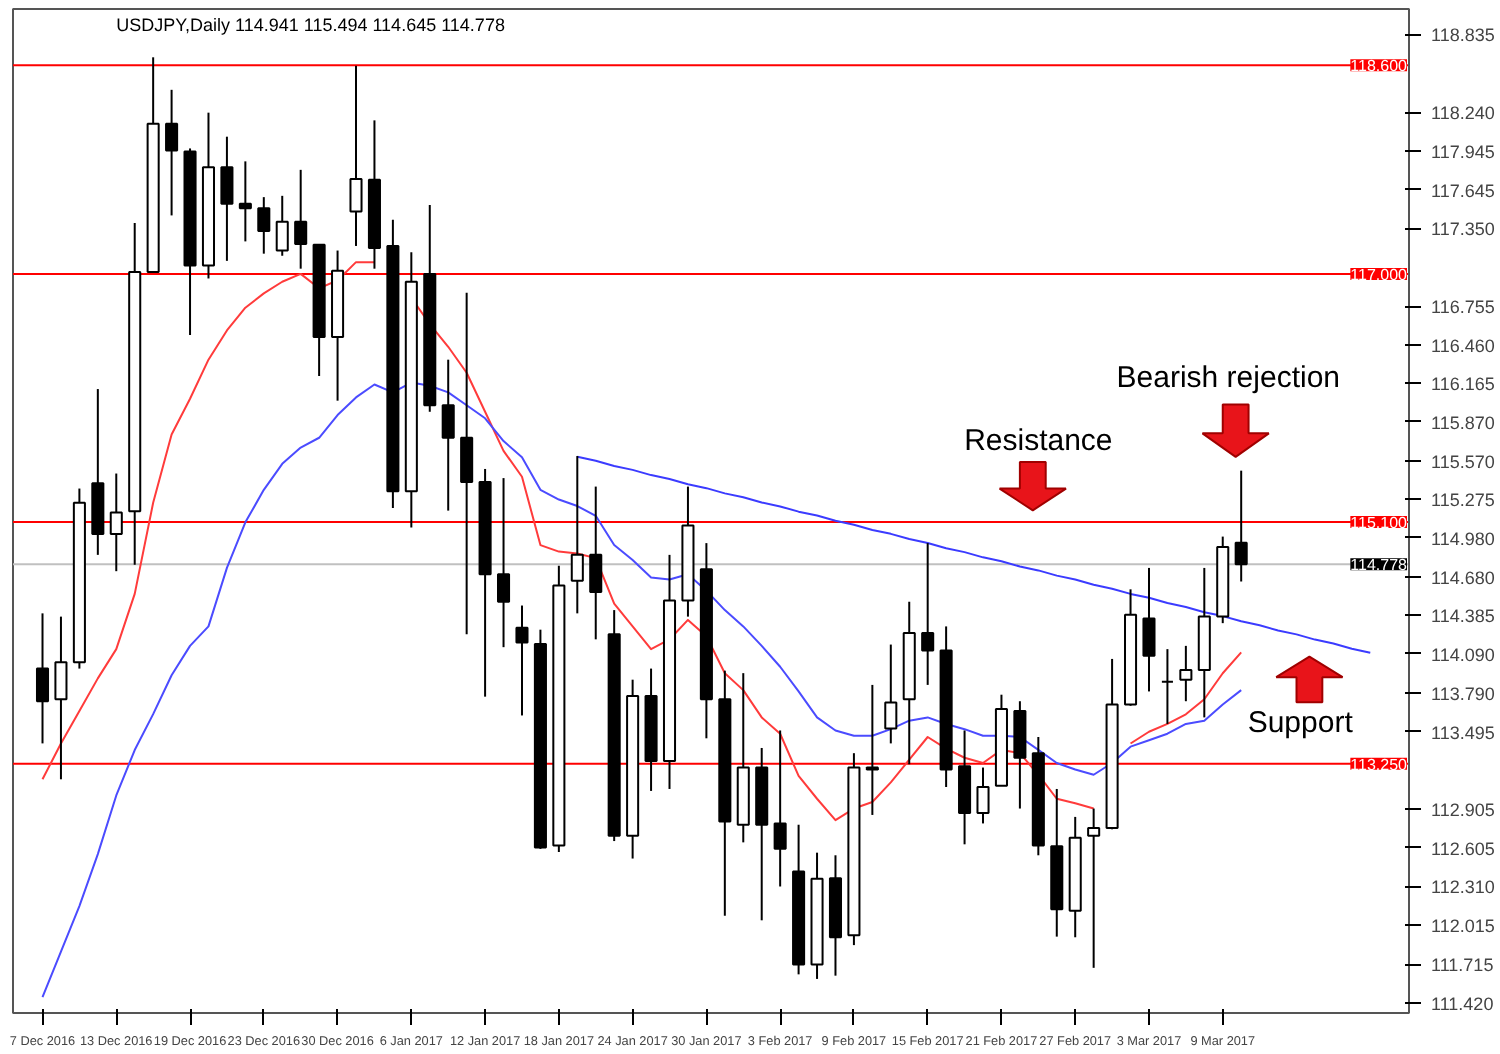 This screenshot has width=1500, height=1054. What do you see at coordinates (1379, 764) in the screenshot?
I see `ref-line-label: 113.250` at bounding box center [1379, 764].